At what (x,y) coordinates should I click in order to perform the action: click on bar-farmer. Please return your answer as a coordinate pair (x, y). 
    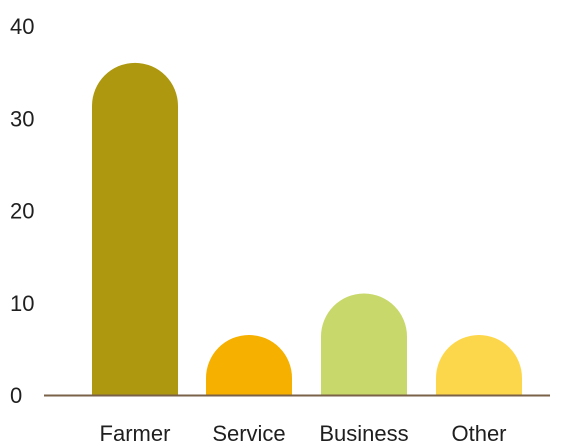
    Looking at the image, I should click on (135, 229).